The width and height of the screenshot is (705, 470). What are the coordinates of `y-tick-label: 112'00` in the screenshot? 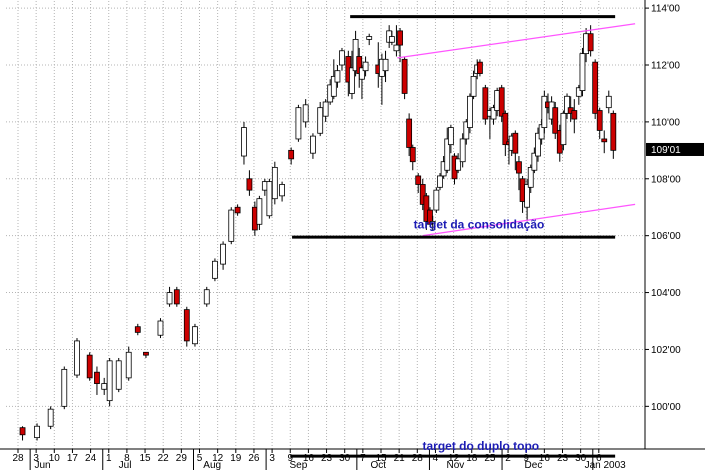 It's located at (665, 66).